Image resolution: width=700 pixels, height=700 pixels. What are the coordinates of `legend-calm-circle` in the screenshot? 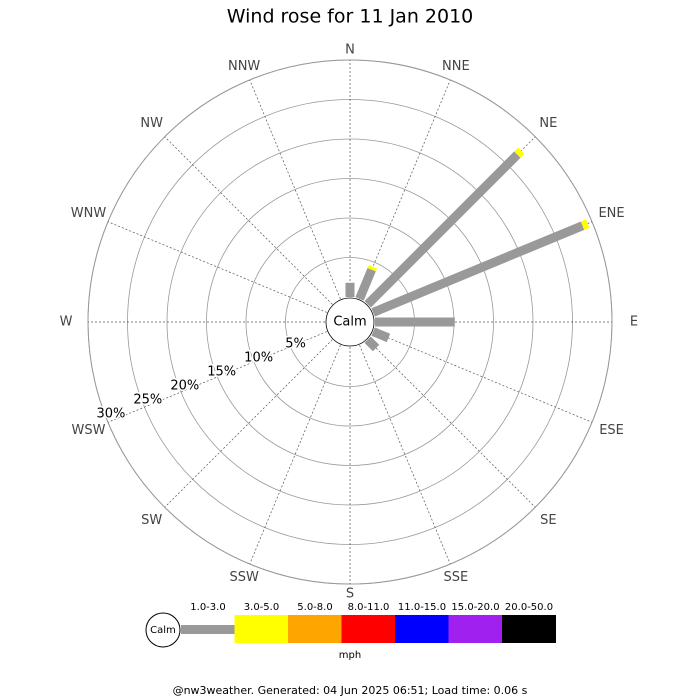 It's located at (163, 630).